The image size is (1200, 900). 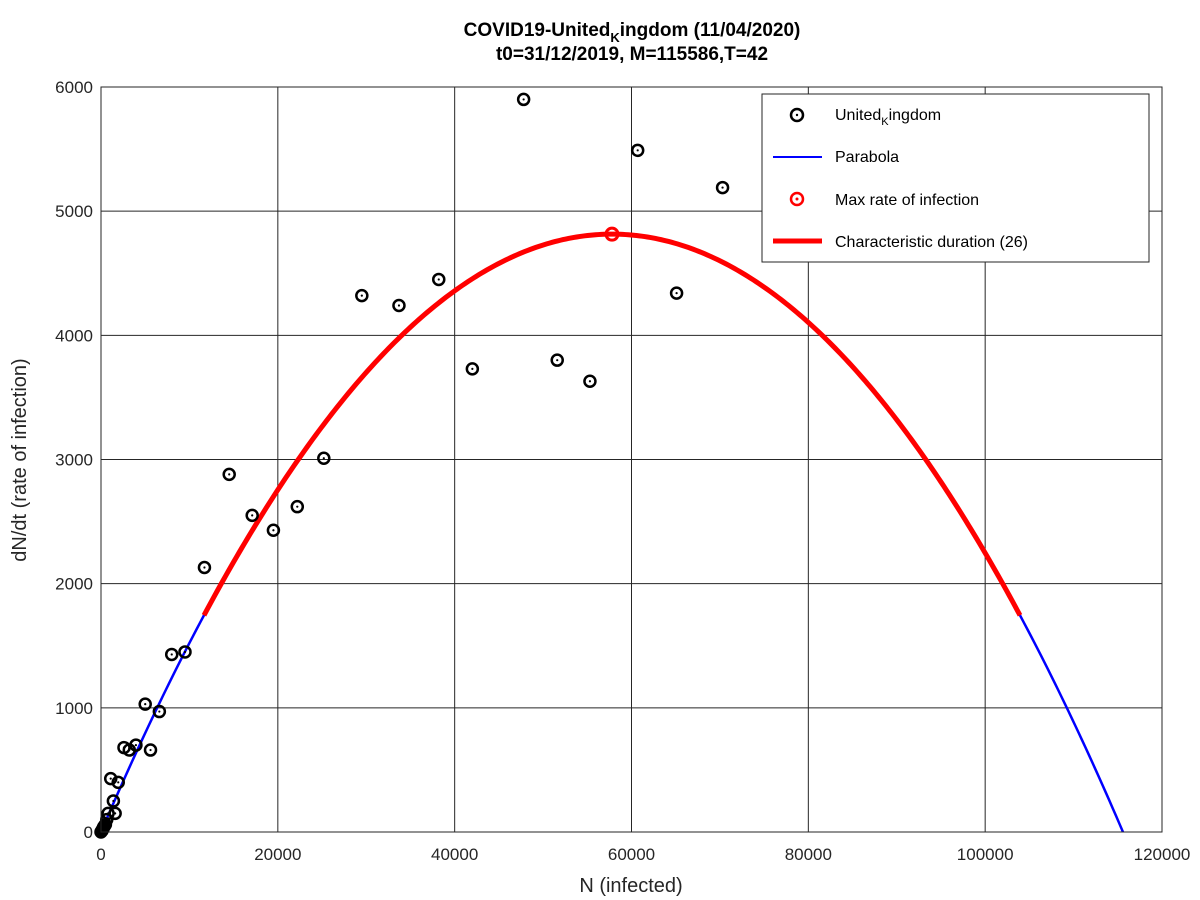 What do you see at coordinates (630, 886) in the screenshot?
I see `x-axis-label: N (infected)` at bounding box center [630, 886].